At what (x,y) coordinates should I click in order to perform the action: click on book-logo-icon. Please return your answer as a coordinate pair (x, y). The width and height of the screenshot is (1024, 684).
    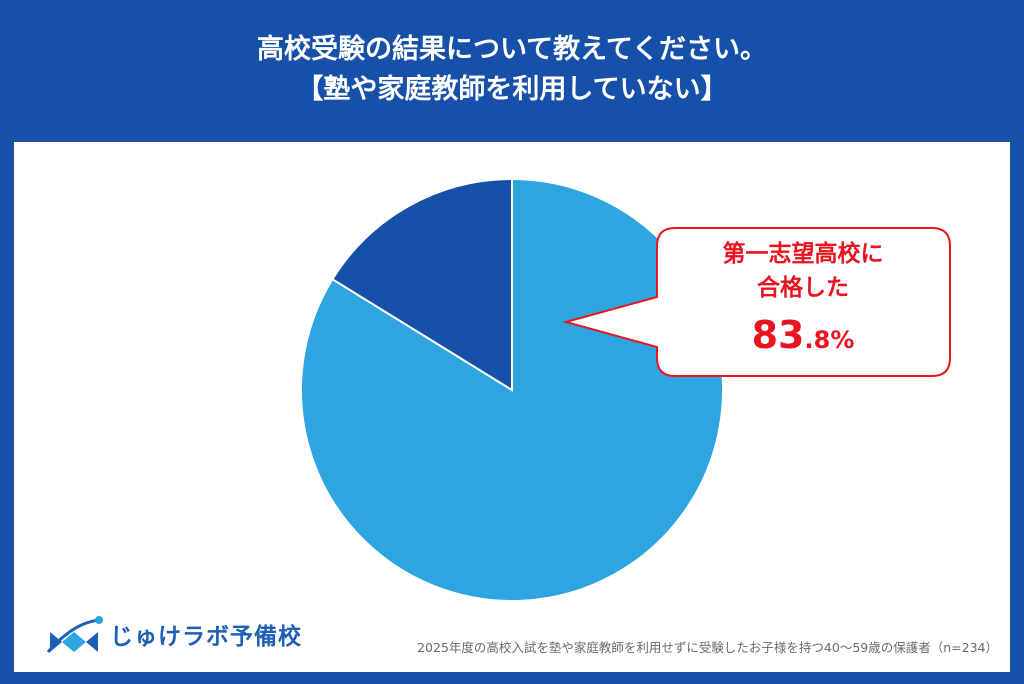
    Looking at the image, I should click on (74, 634).